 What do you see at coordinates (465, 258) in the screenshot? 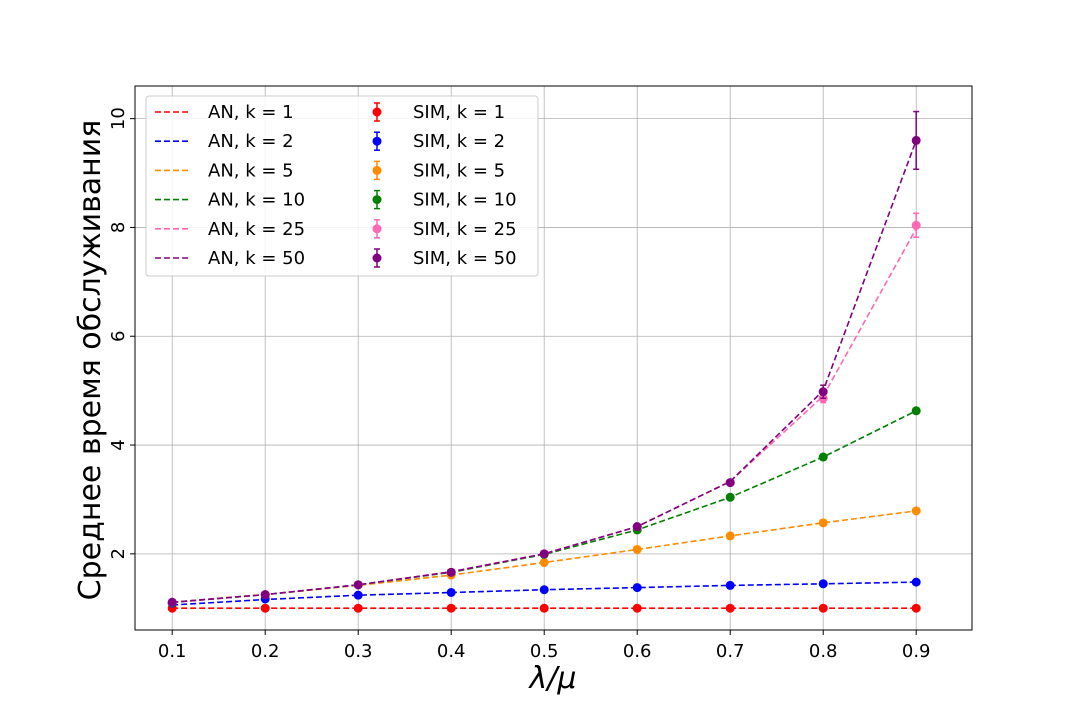
I see `legend-label: SIM, k = 50` at bounding box center [465, 258].